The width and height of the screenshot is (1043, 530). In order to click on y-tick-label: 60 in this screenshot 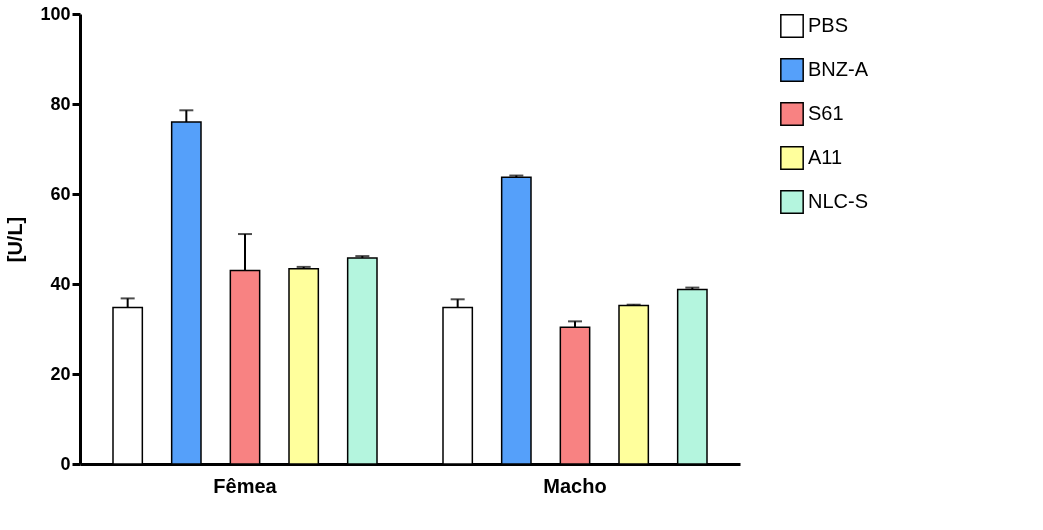, I will do `click(60, 193)`.